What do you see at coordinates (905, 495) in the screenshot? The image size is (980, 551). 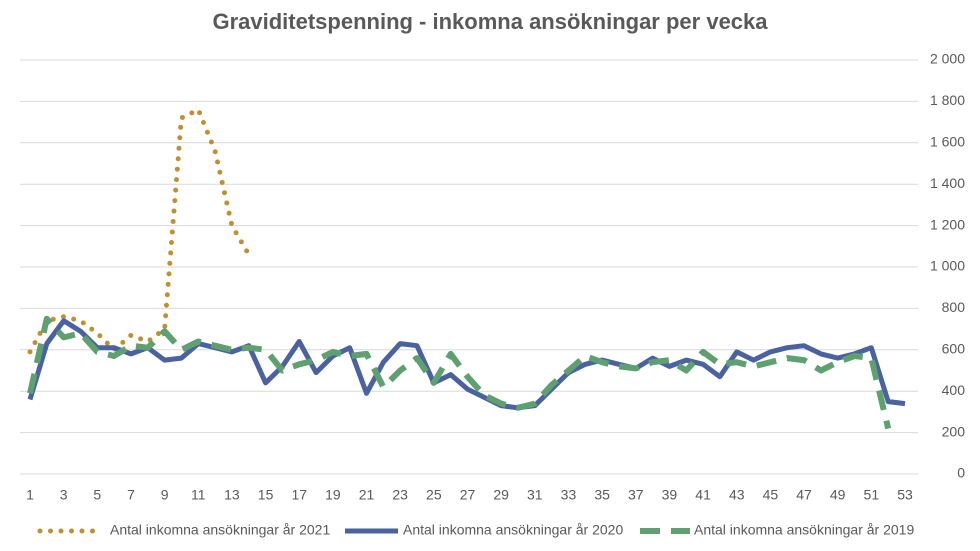 I see `x-tick-label: 53` at bounding box center [905, 495].